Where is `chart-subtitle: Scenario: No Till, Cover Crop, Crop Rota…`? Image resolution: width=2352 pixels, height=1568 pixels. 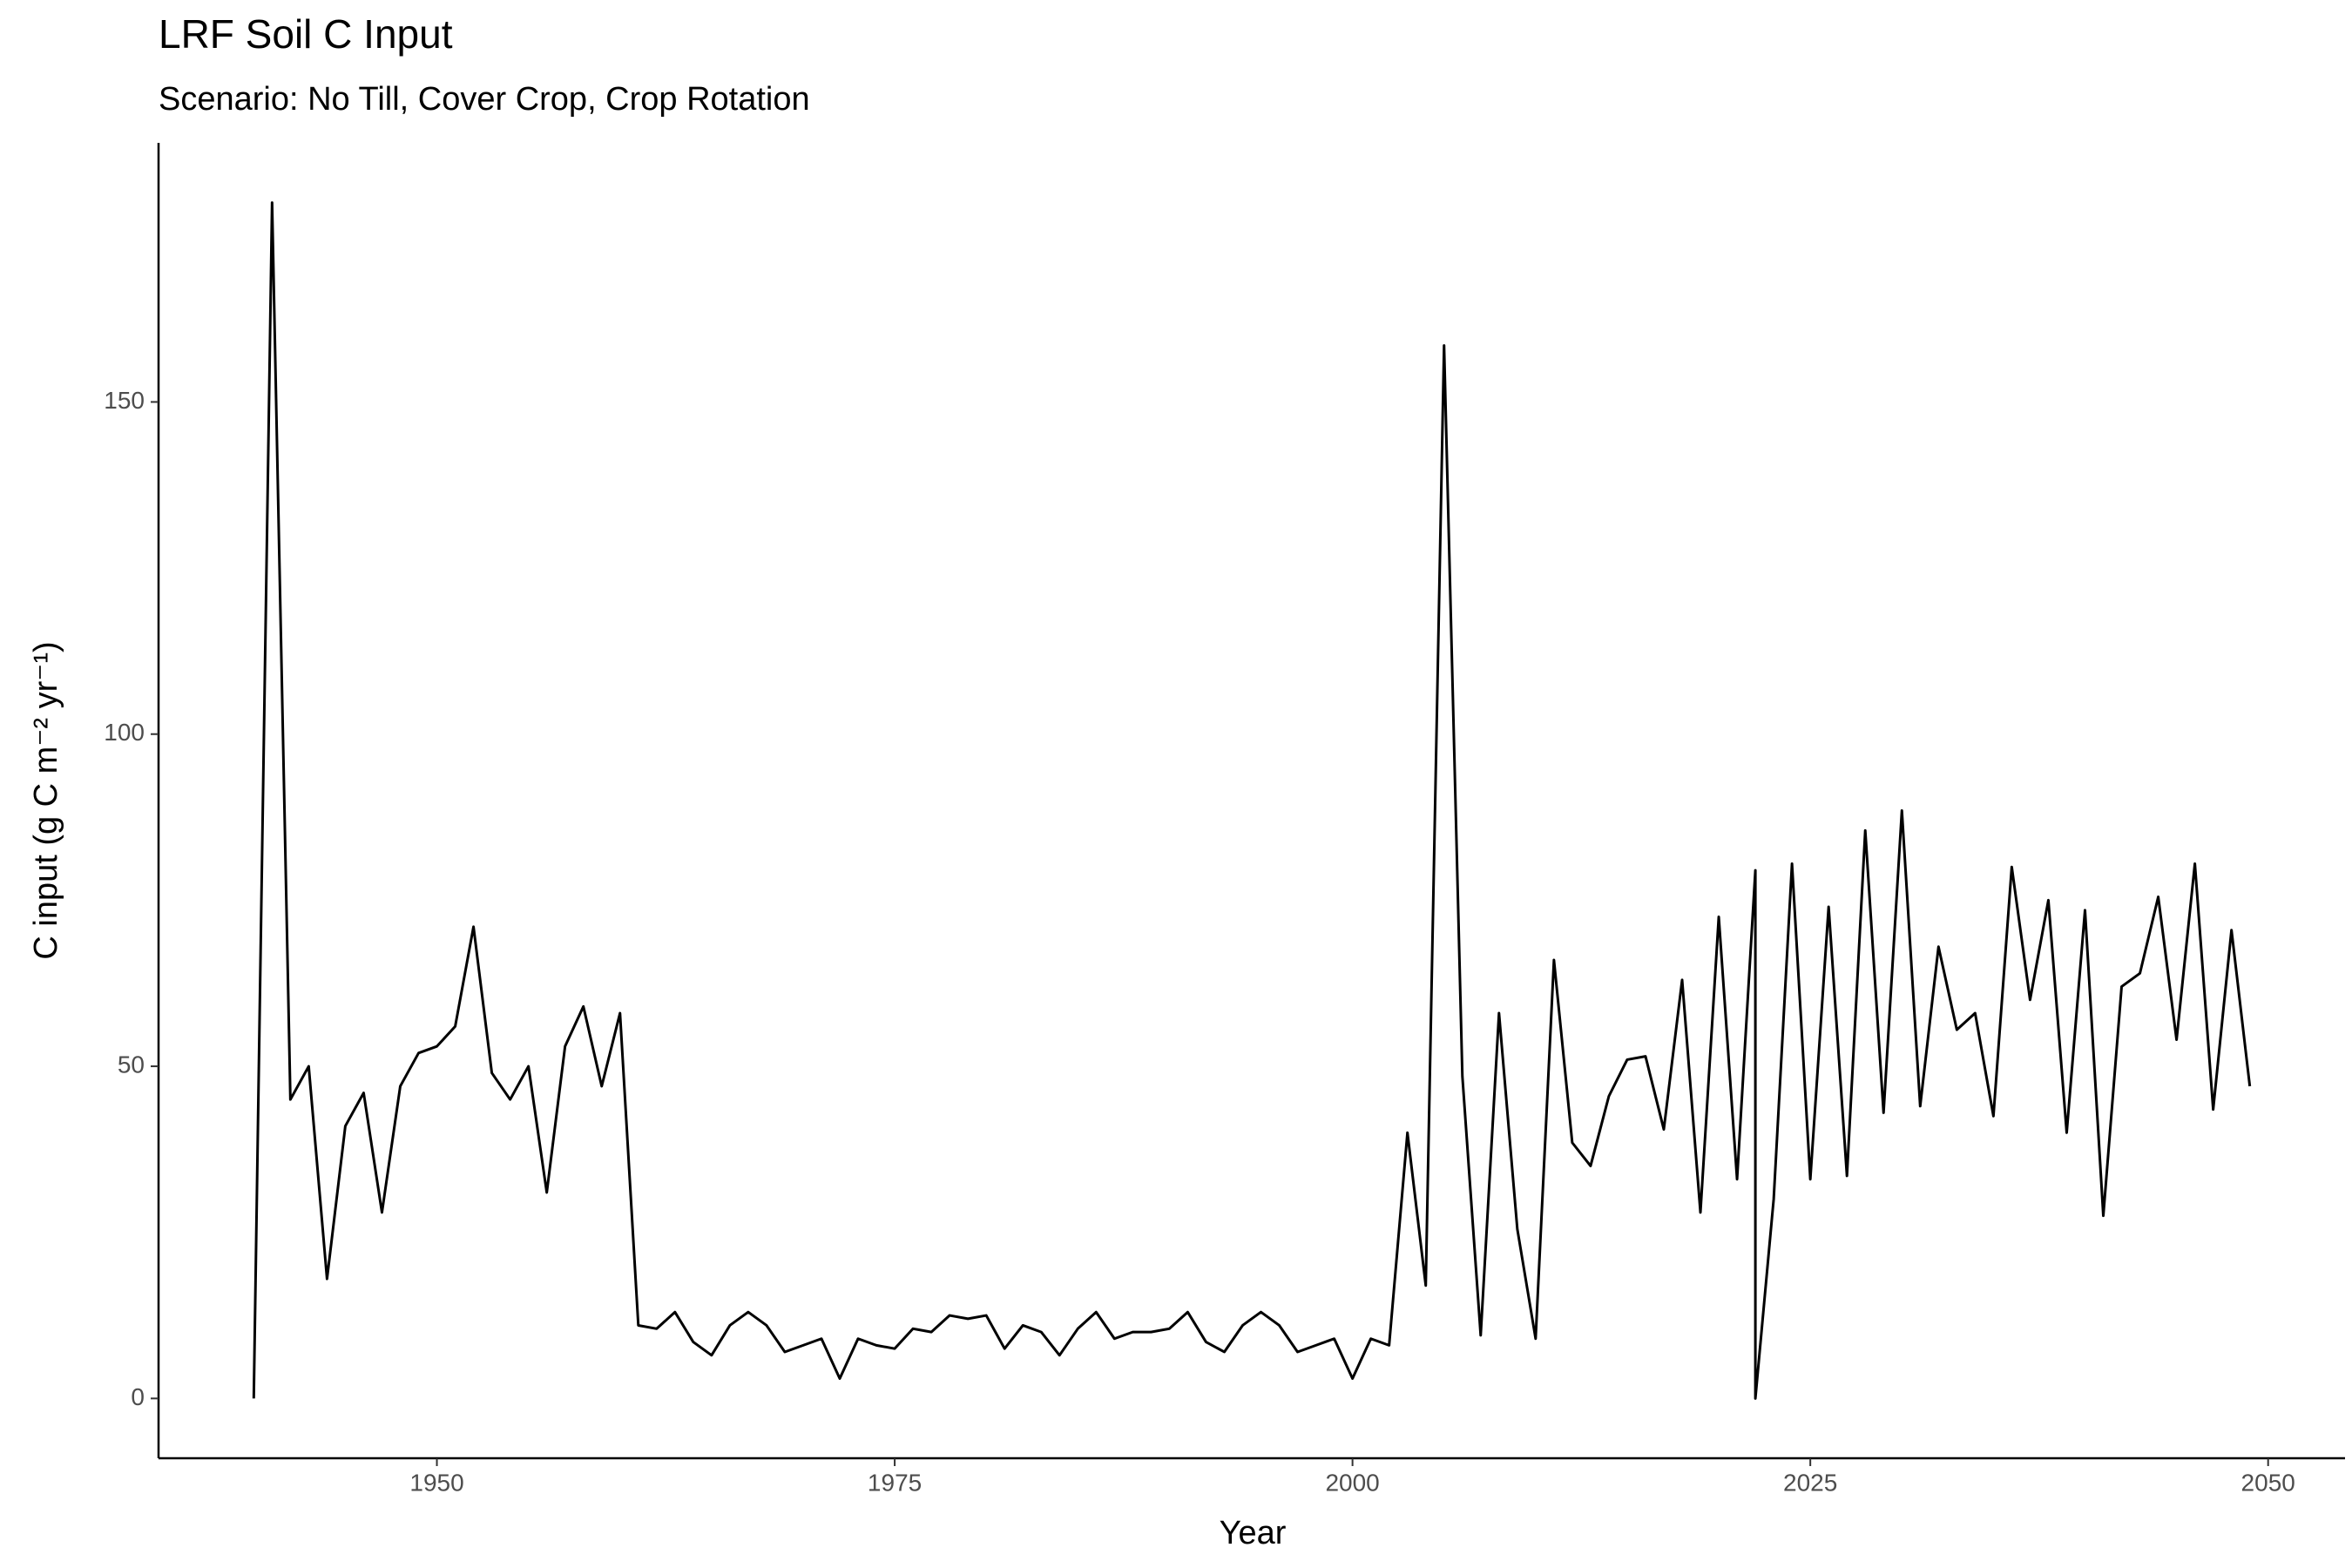 chart-subtitle: Scenario: No Till, Cover Crop, Crop Rota… is located at coordinates (485, 99).